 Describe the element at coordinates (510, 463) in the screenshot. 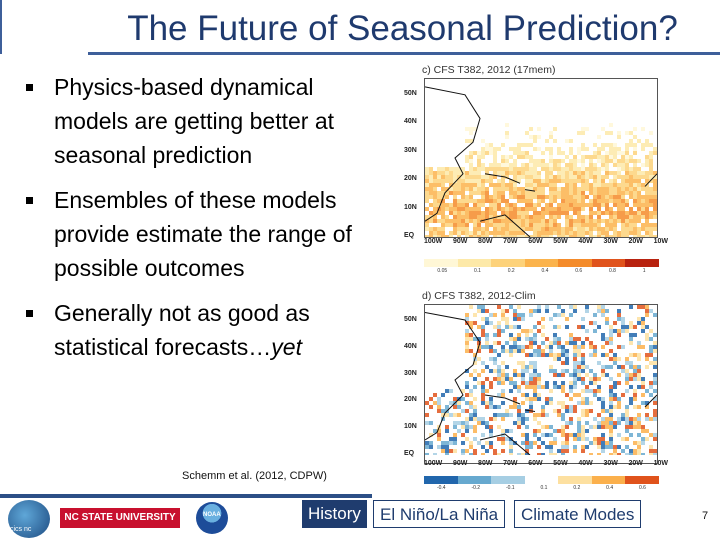

I see `x-tick-label: 70W` at that location.